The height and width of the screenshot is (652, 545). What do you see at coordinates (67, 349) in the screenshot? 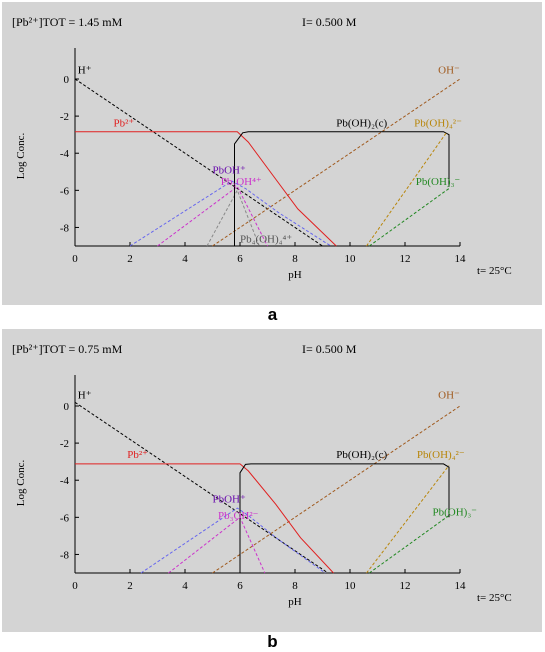
I see `header-concentration: [Pb²⁺]TOT = 0.75 mM` at bounding box center [67, 349].